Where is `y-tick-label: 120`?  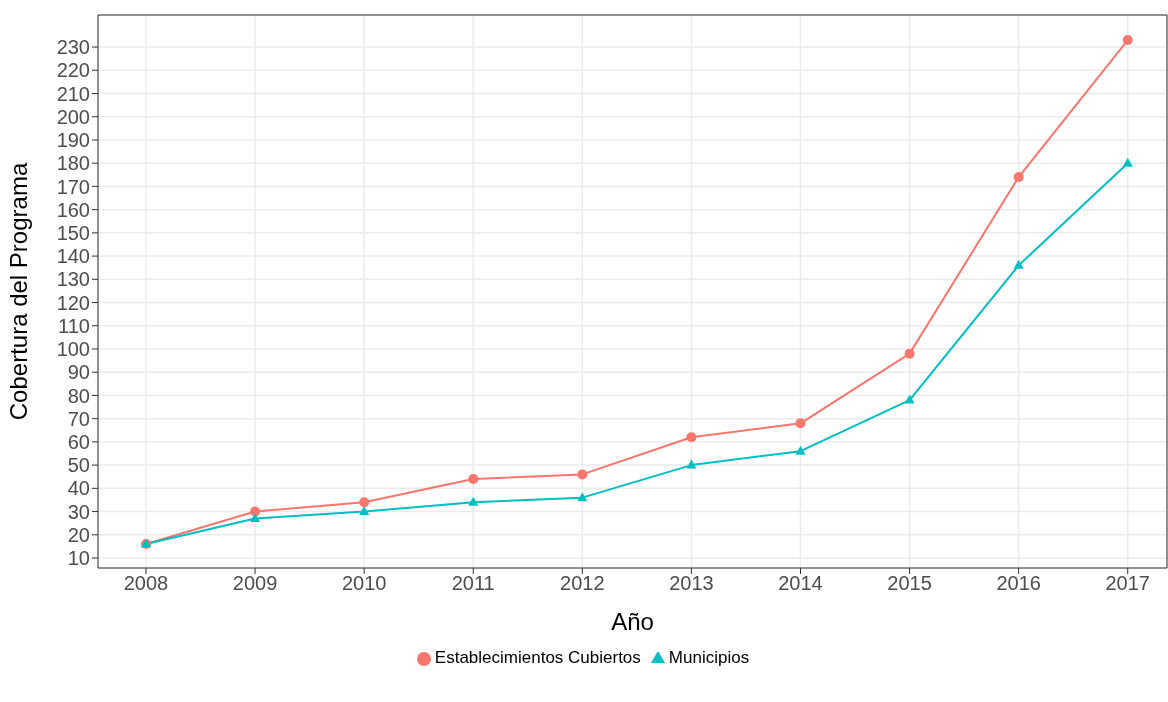
y-tick-label: 120 is located at coordinates (73, 302).